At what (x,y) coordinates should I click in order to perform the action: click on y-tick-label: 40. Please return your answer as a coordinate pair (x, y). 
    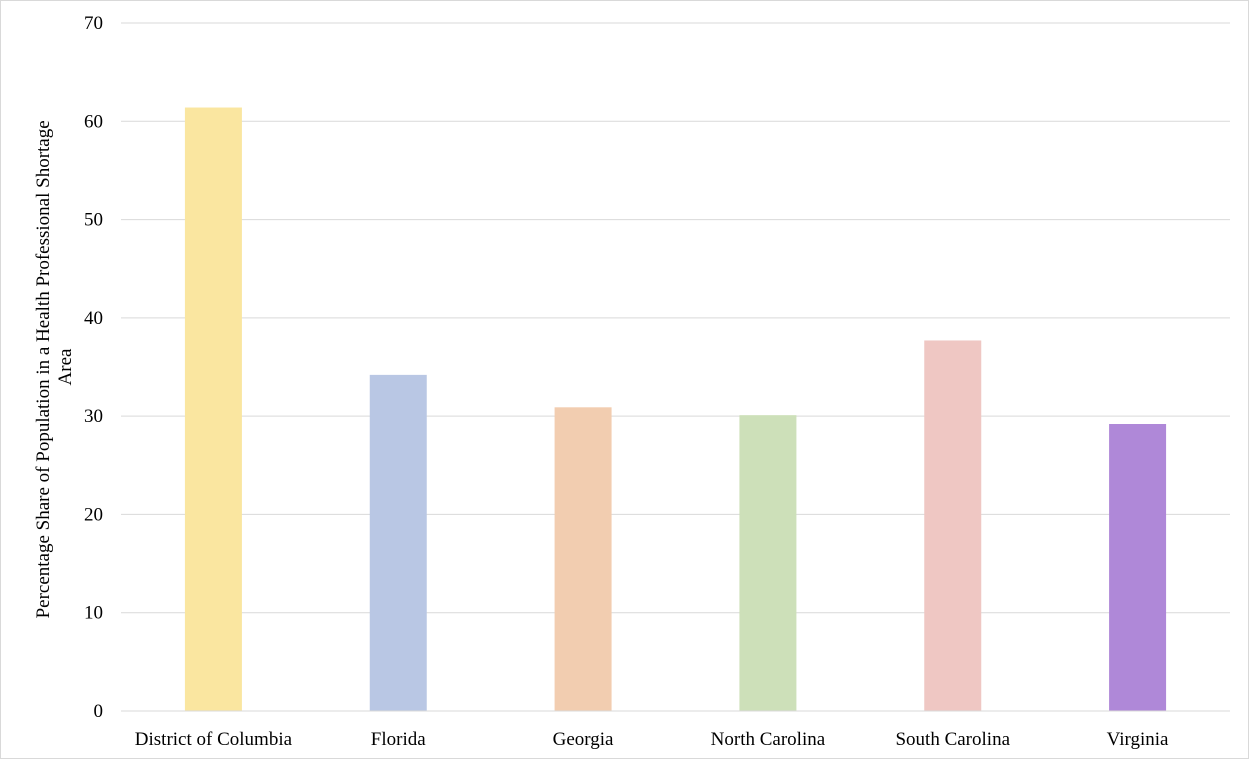
    Looking at the image, I should click on (93, 318).